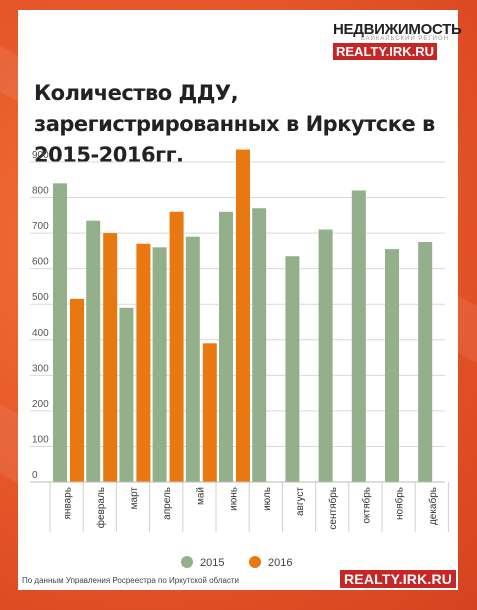  Describe the element at coordinates (40, 404) in the screenshot. I see `y-tick-label: 200` at that location.